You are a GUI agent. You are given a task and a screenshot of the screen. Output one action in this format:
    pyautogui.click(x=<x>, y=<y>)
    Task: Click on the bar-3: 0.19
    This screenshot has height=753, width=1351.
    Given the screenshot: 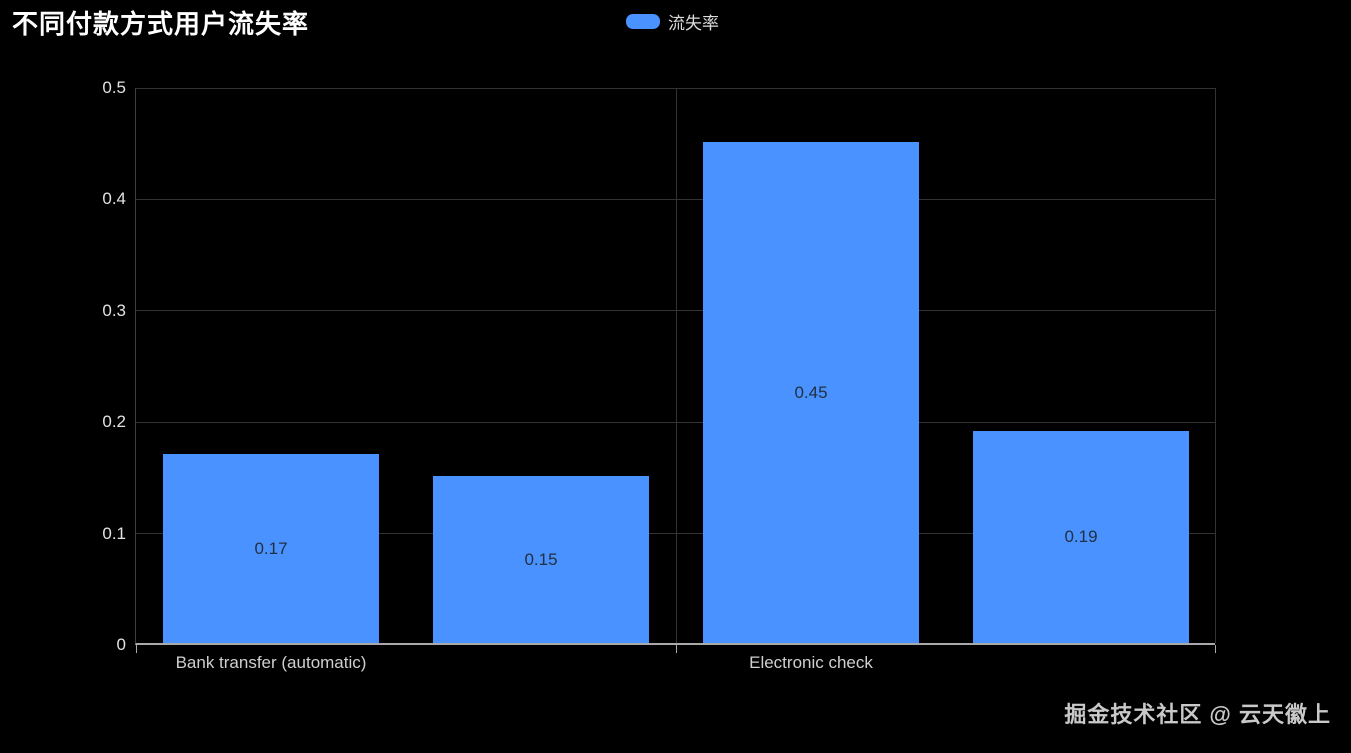 What is the action you would take?
    pyautogui.click(x=1081, y=537)
    